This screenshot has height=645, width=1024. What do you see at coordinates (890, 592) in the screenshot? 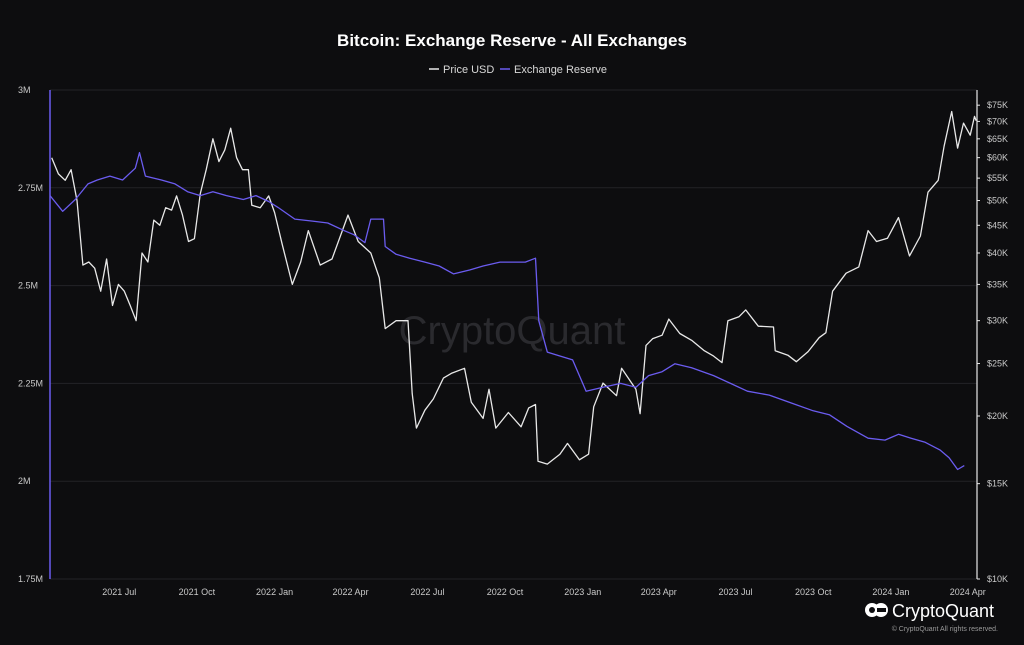
I see `x-tick-label: 2024 Jan` at bounding box center [890, 592].